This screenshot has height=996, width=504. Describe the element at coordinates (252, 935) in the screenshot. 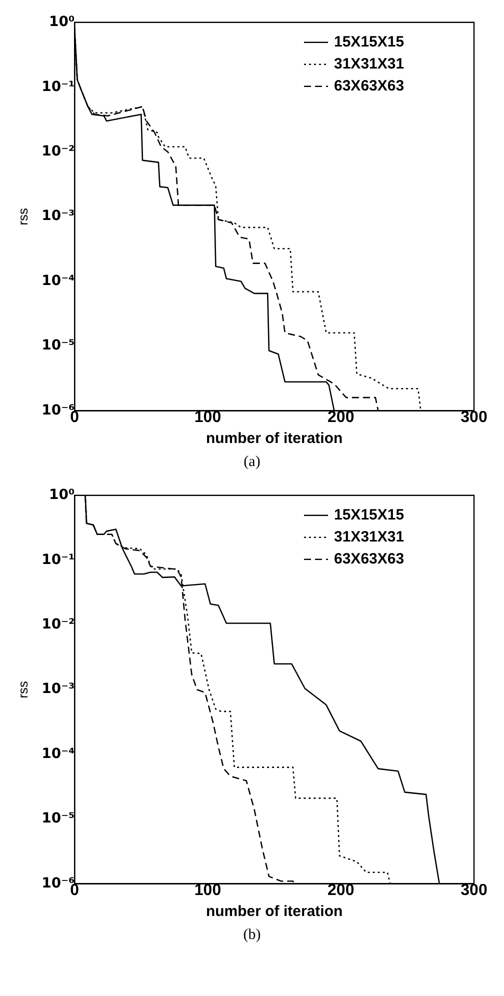

I see `text: (b)` at that location.